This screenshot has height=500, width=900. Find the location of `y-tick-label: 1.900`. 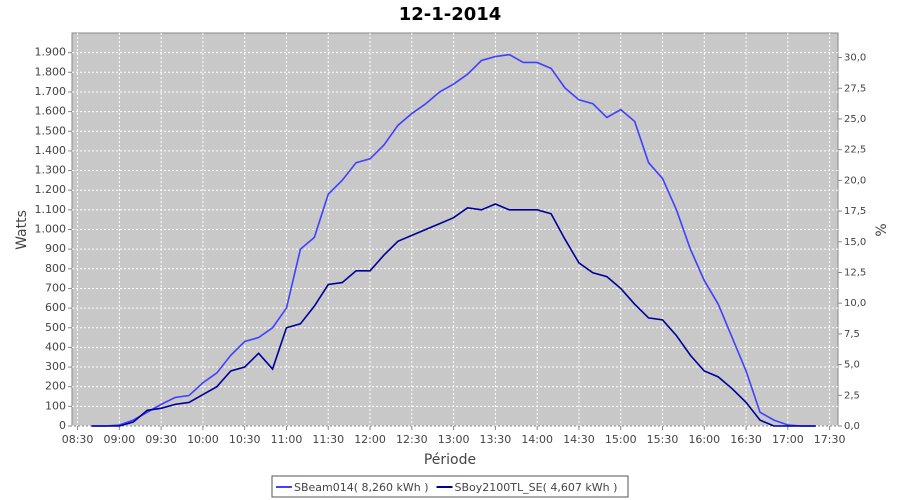

y-tick-label: 1.900 is located at coordinates (51, 52).